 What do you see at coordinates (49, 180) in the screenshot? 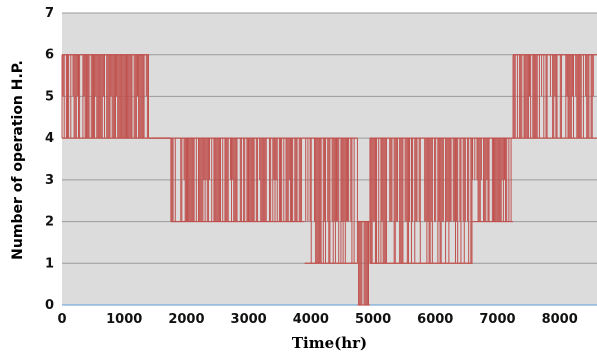
I see `y-tick-label: 3` at bounding box center [49, 180].